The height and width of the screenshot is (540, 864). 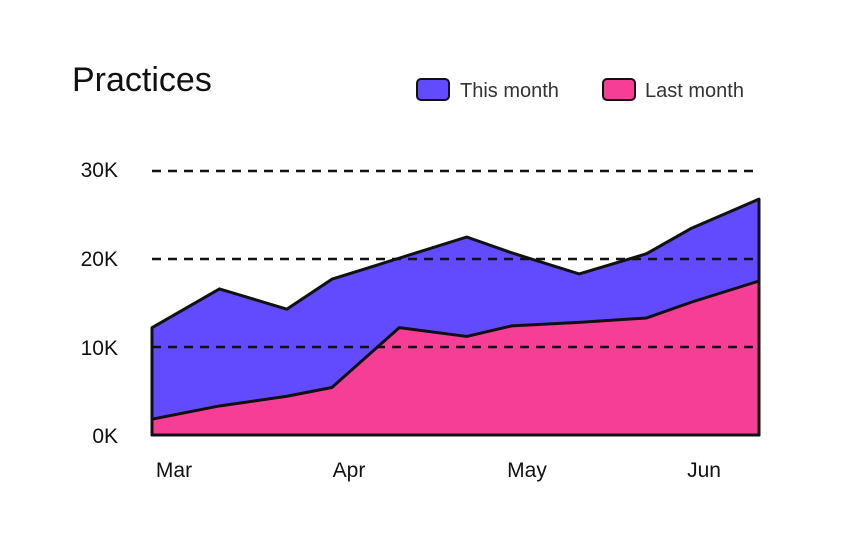 I want to click on x-tick-label-jun: Jun, so click(x=704, y=470).